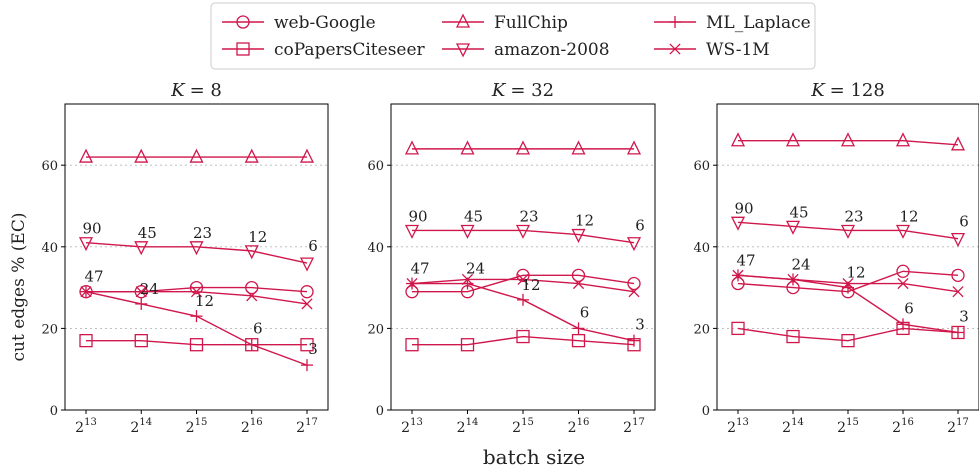 Image resolution: width=979 pixels, height=470 pixels. I want to click on panel-title: K = 8, so click(196, 90).